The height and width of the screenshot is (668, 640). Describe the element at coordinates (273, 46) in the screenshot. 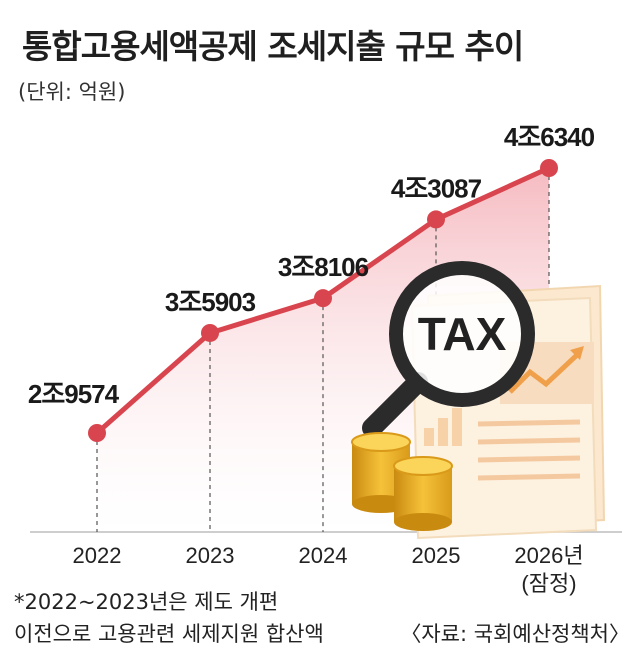

I see `chart-title: 통합고용세액공제 조세지출 규모 추이` at that location.